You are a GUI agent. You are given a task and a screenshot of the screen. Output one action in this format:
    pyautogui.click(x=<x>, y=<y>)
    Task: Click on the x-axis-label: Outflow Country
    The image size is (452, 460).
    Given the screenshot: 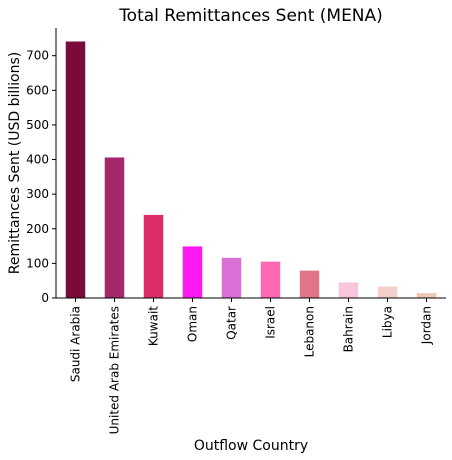 What is the action you would take?
    pyautogui.click(x=251, y=446)
    